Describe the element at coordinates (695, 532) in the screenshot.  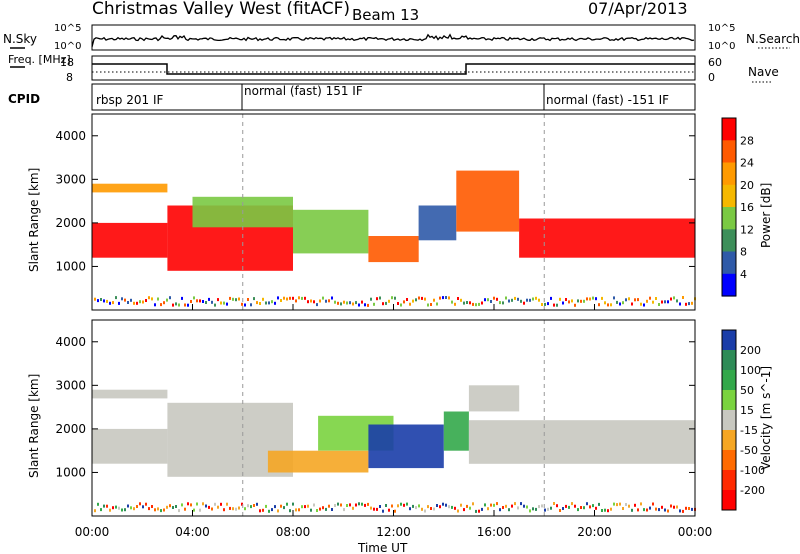
I see `xtick-label: 00:00` at that location.